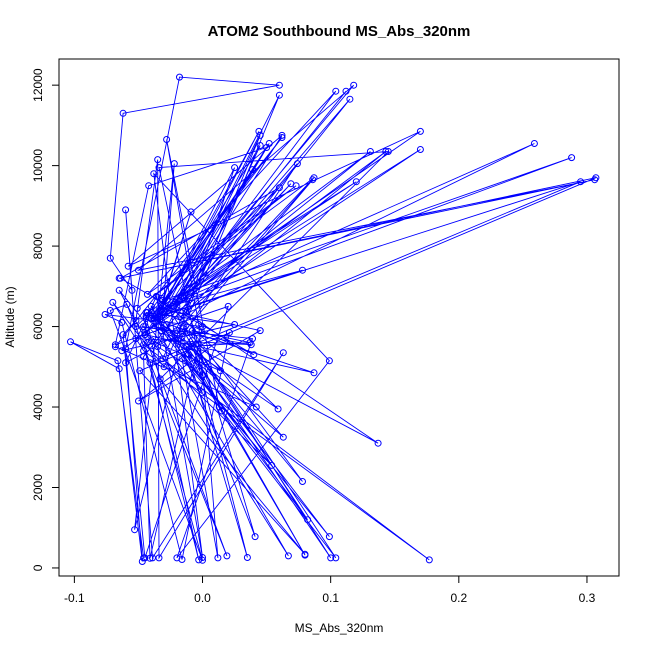  What do you see at coordinates (38, 166) in the screenshot?
I see `y-tick-label: 10000` at bounding box center [38, 166].